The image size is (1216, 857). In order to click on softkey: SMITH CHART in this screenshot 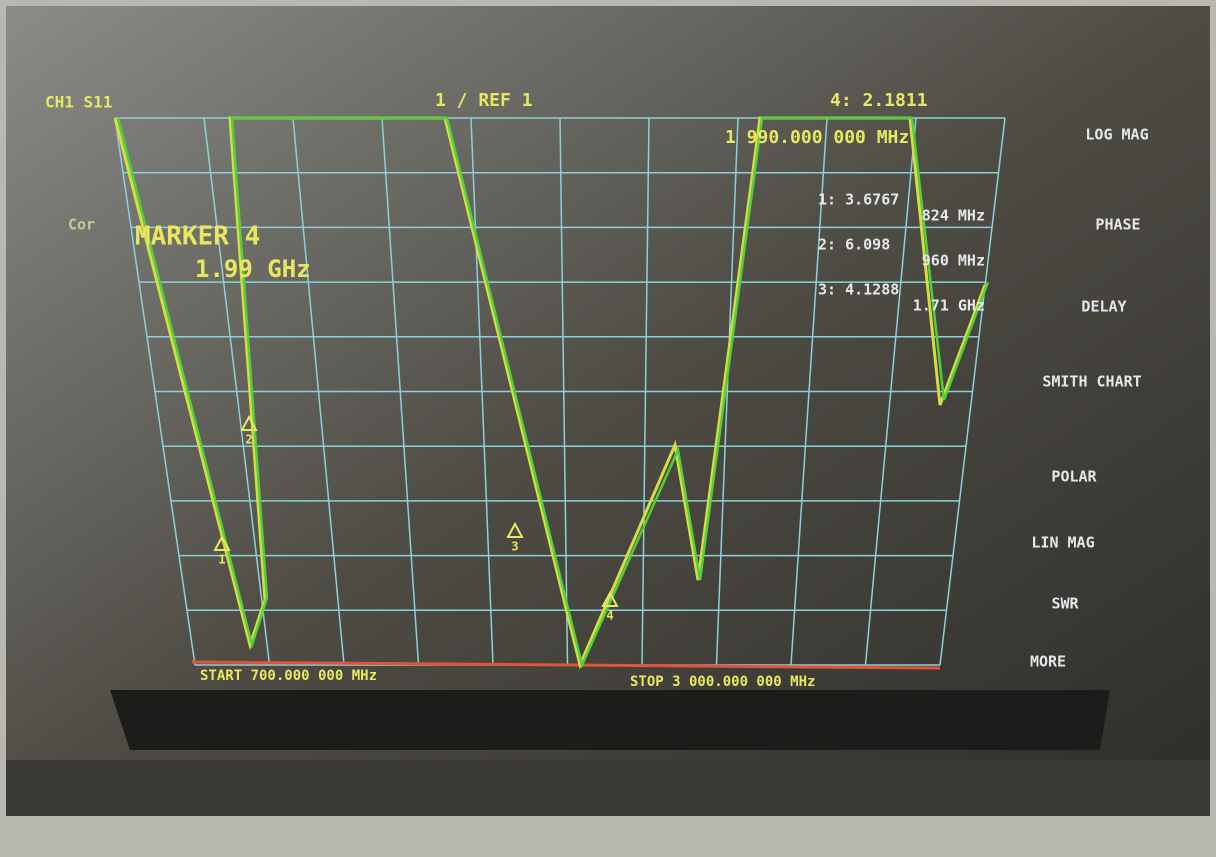, I will do `click(1091, 382)`.